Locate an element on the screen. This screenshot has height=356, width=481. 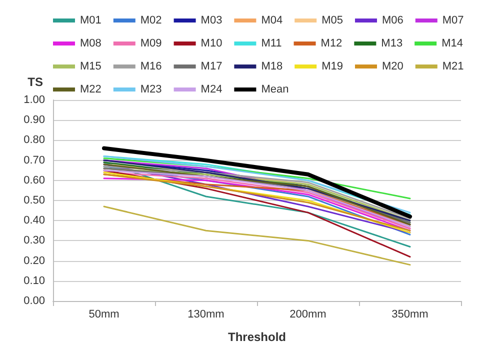
y-tick-label: 0.70 is located at coordinates (34, 160).